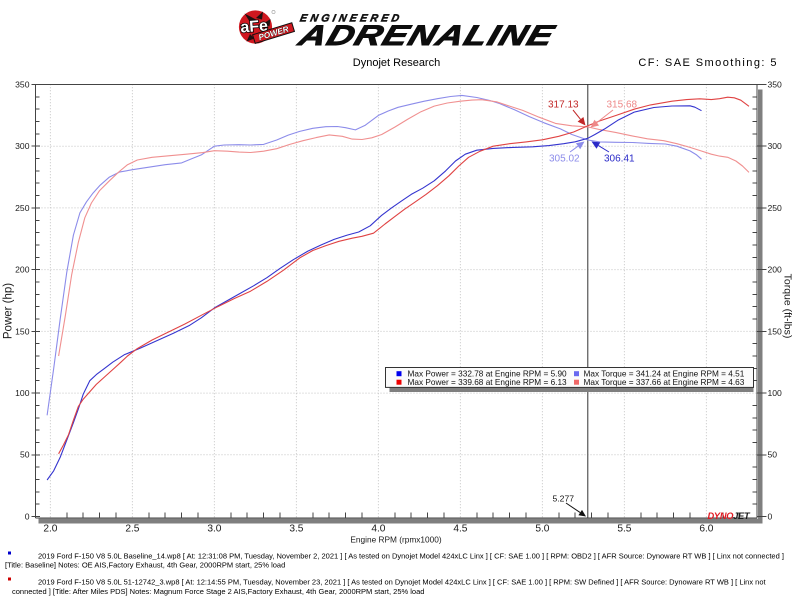 This screenshot has height=600, width=800. I want to click on svg-text: 5.5, so click(624, 529).